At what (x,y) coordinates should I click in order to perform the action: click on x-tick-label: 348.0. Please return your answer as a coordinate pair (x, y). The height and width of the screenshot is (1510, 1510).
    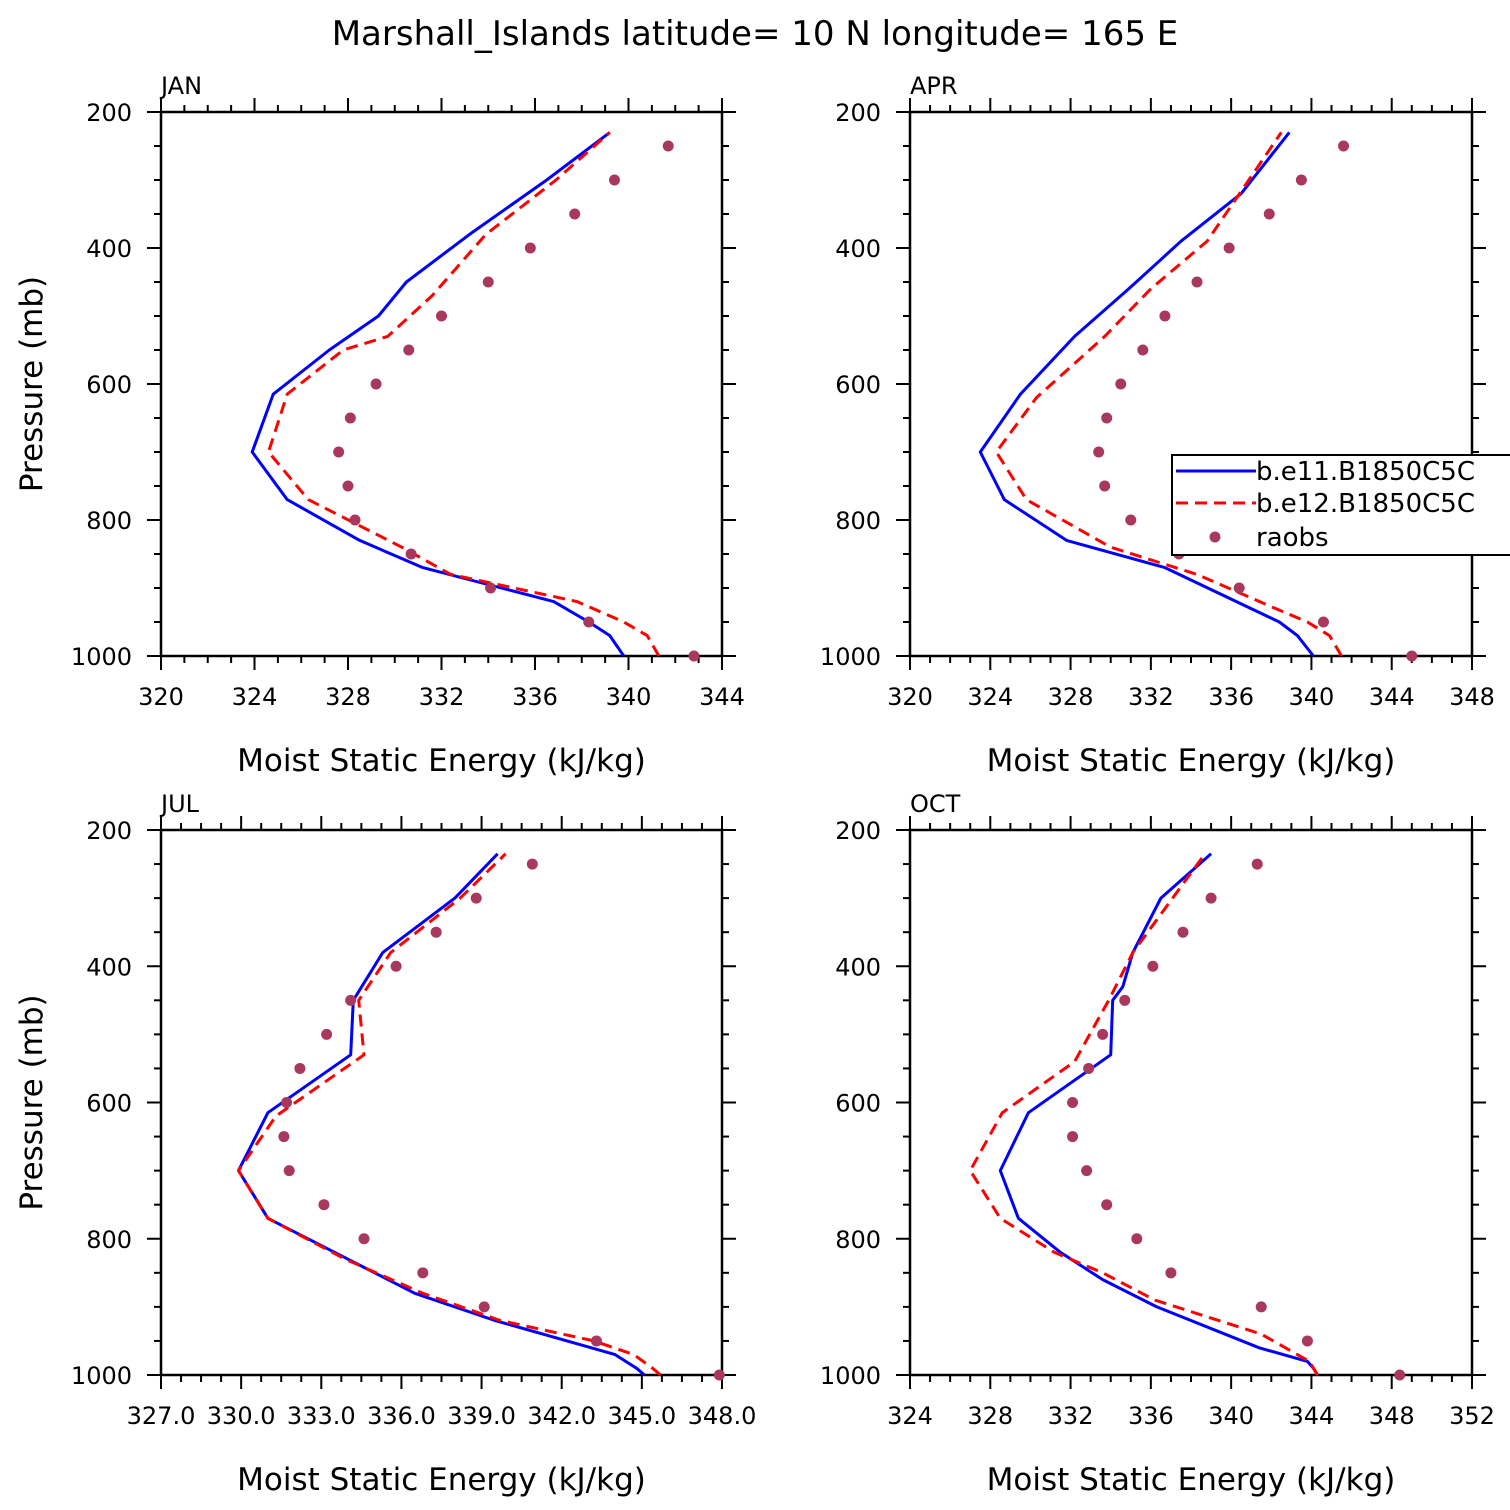
    Looking at the image, I should click on (722, 1416).